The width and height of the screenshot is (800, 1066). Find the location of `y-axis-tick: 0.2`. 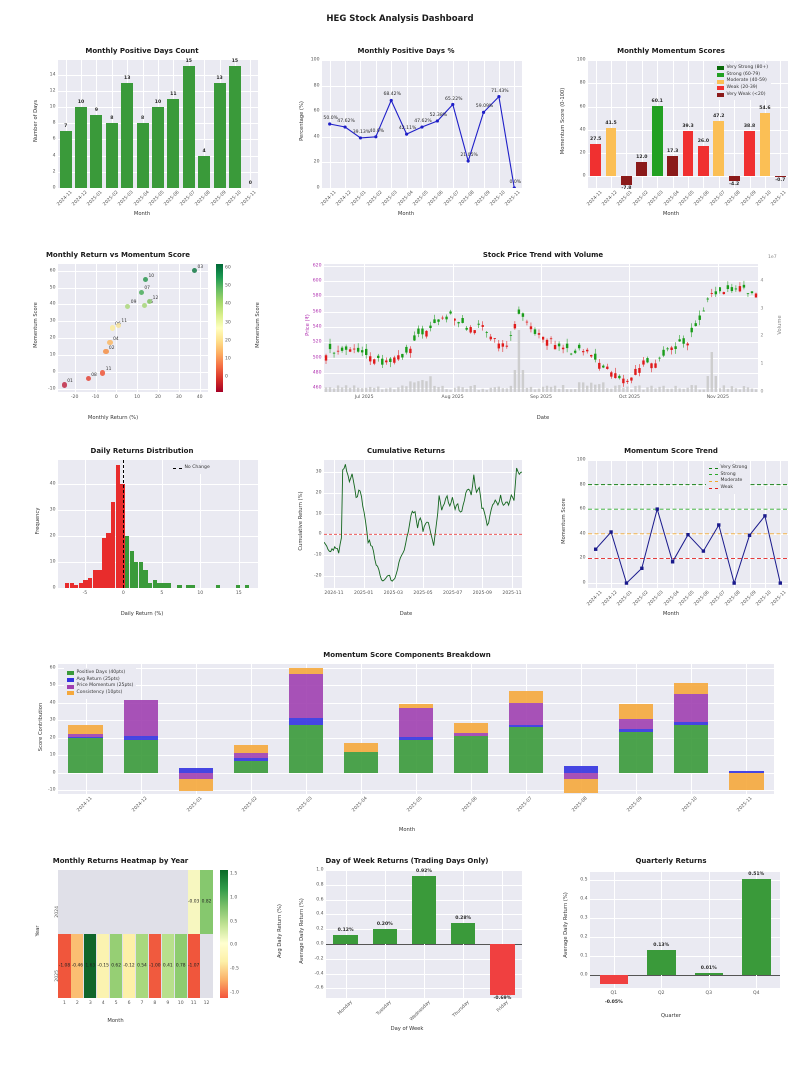

y-axis-tick: 0.2 is located at coordinates (584, 937).